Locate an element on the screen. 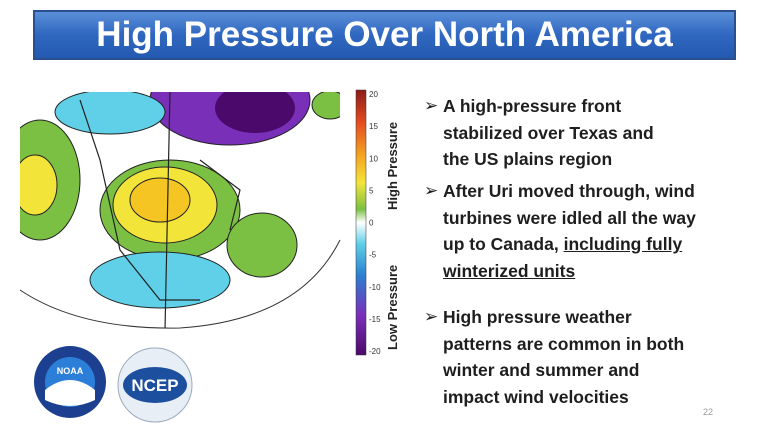 The image size is (768, 427). colorbar-tick: 15 is located at coordinates (373, 126).